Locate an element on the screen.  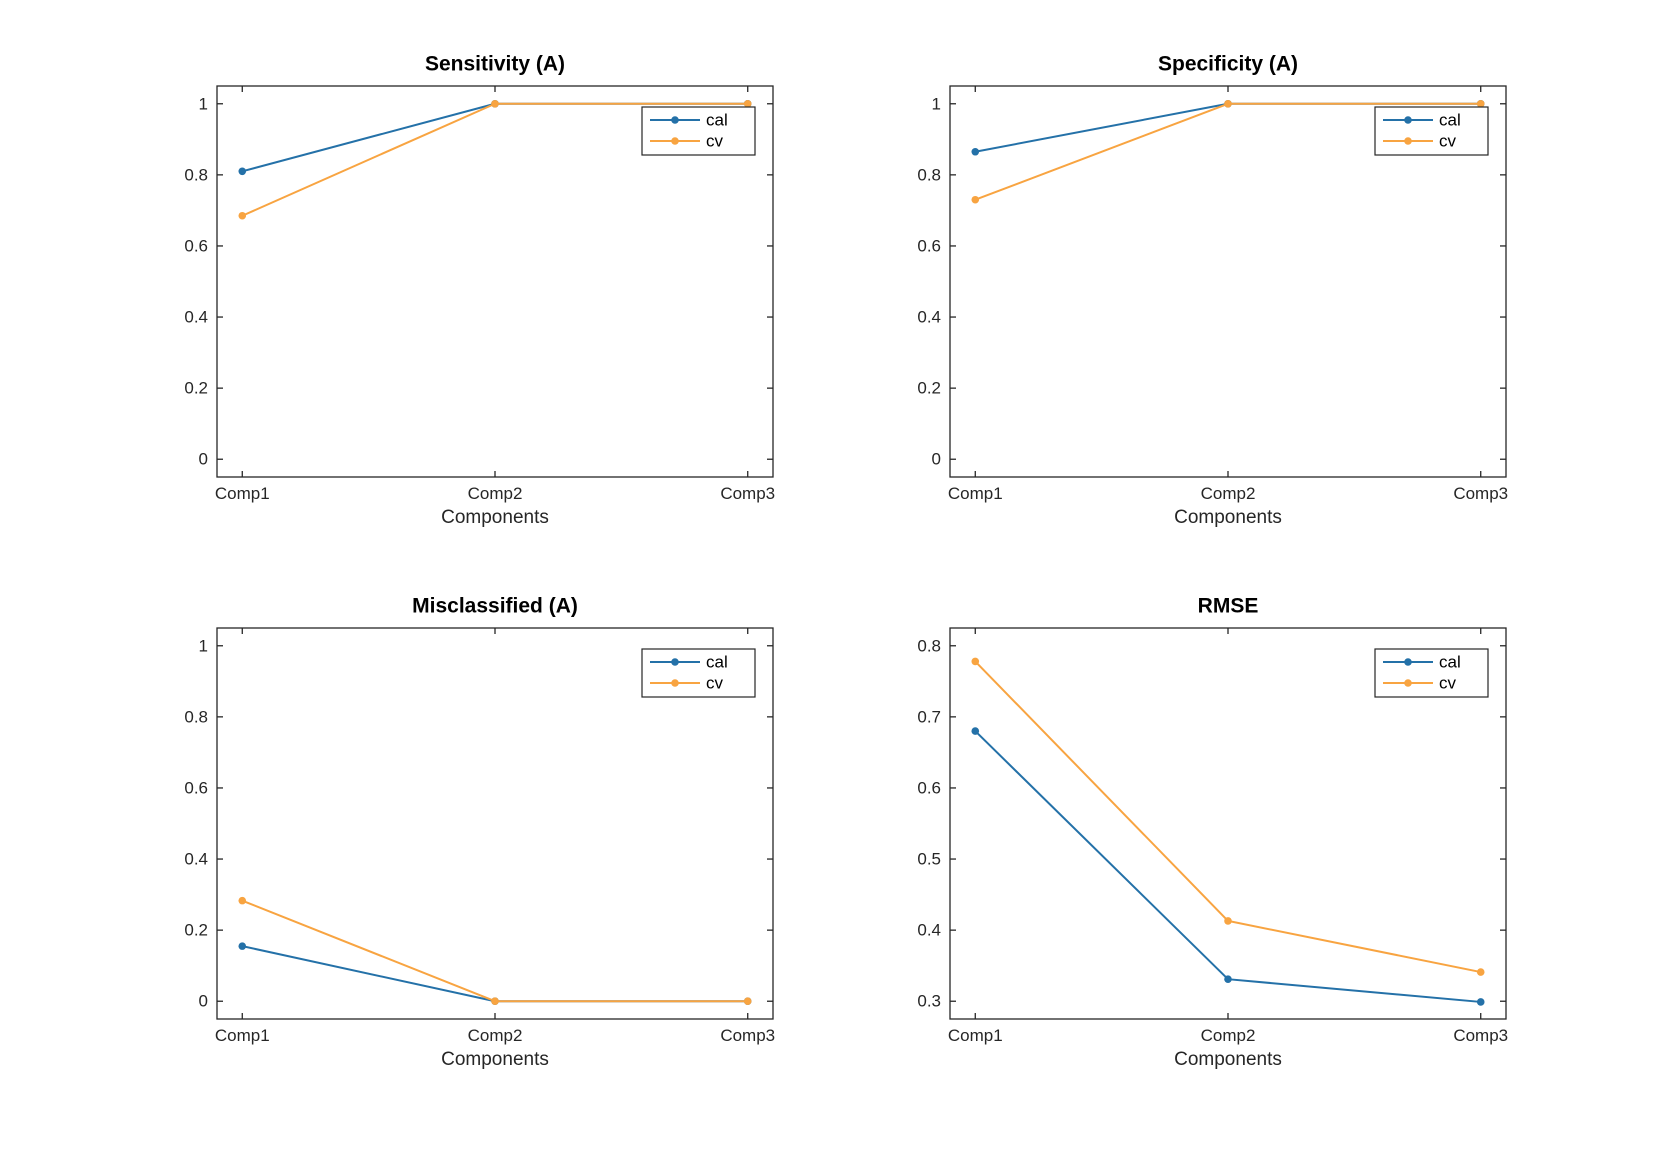
tick-labels: Comp1 Comp2 Comp3 0.3 0.4 0.5 0.6 0.7 0.8 is located at coordinates (1212, 840).